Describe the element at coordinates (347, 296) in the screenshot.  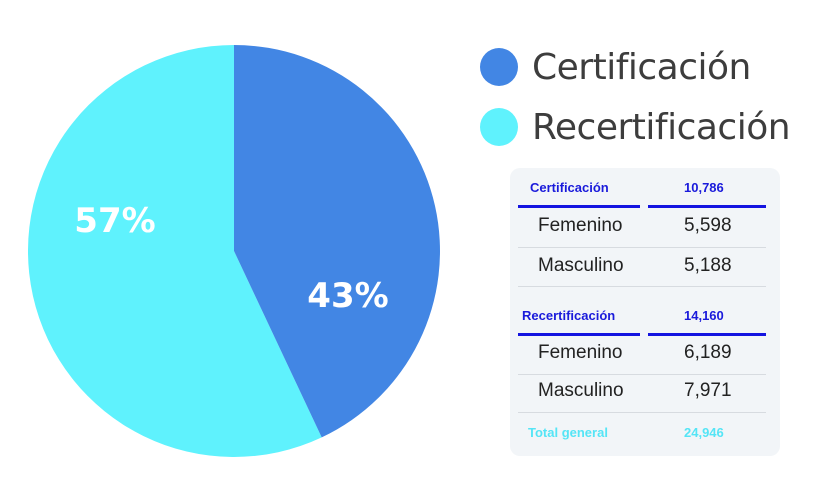
I see `pie-label-certificacion: 43%` at that location.